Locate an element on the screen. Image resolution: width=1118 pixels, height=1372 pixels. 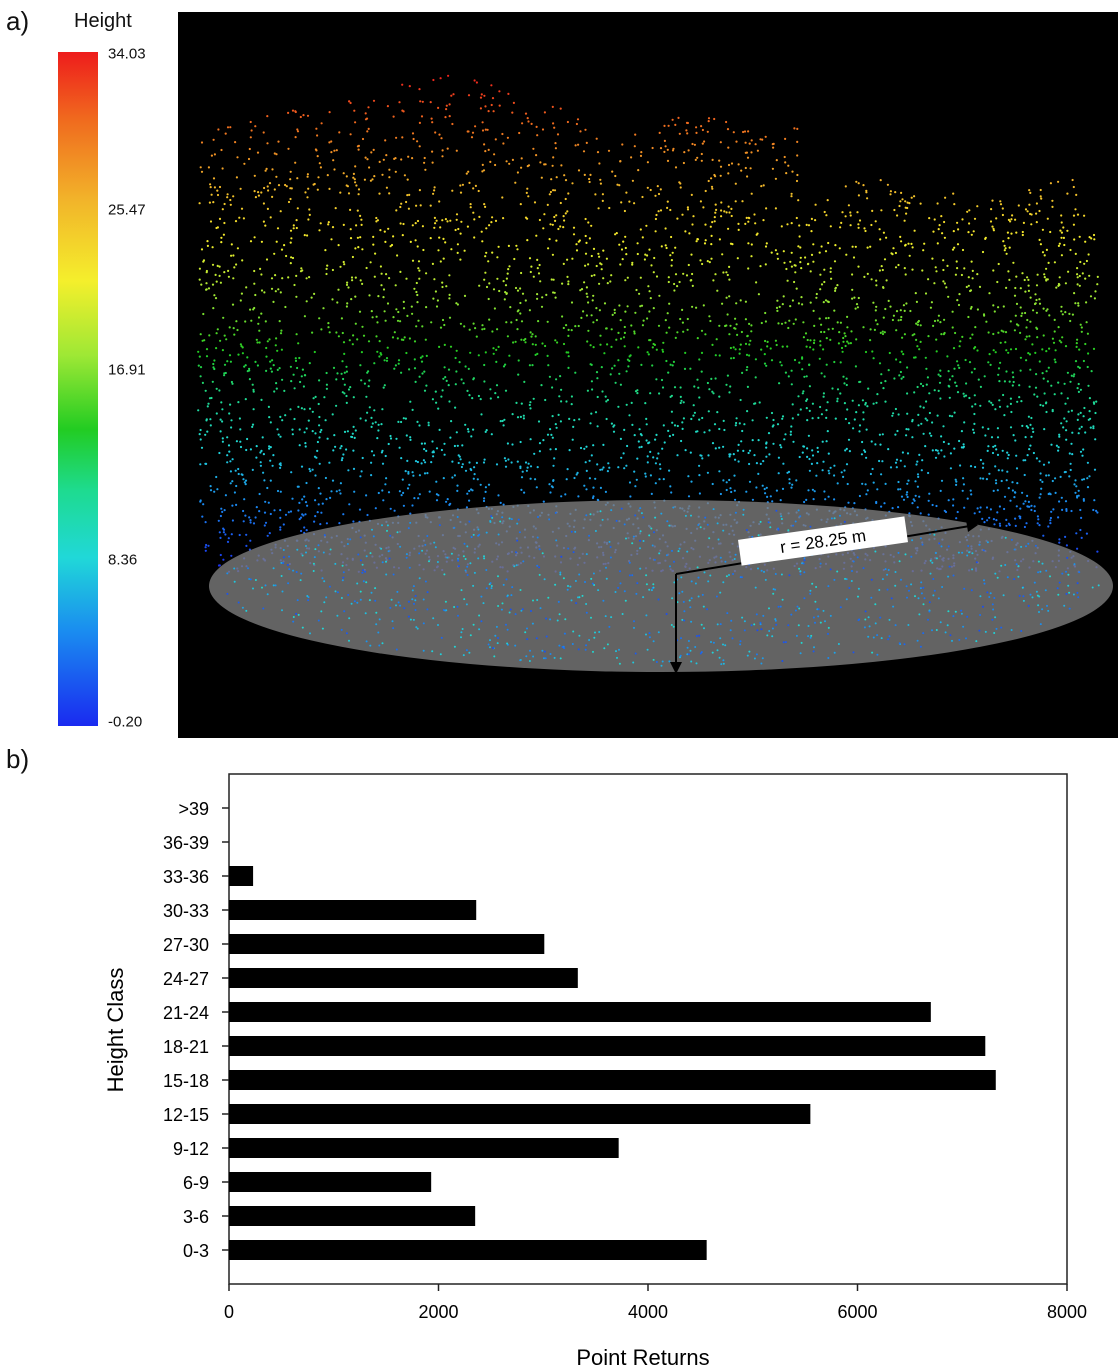
radius-arrowhead is located at coordinates (972, 526).